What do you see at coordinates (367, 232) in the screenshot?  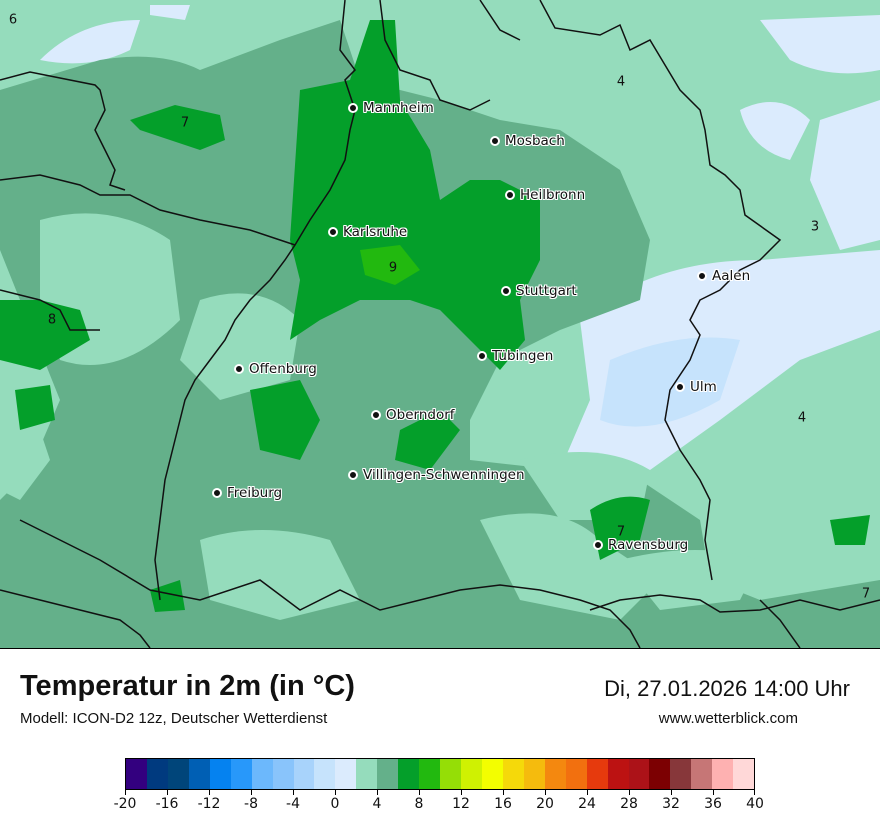 I see `city-karlsruhe: Karlsruhe` at bounding box center [367, 232].